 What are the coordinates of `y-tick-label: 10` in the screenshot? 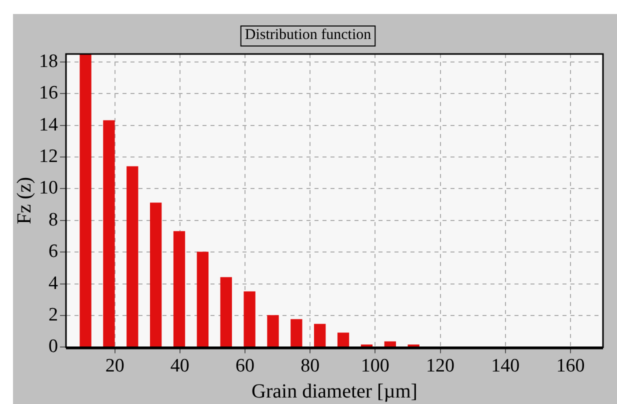 It's located at (48, 188).